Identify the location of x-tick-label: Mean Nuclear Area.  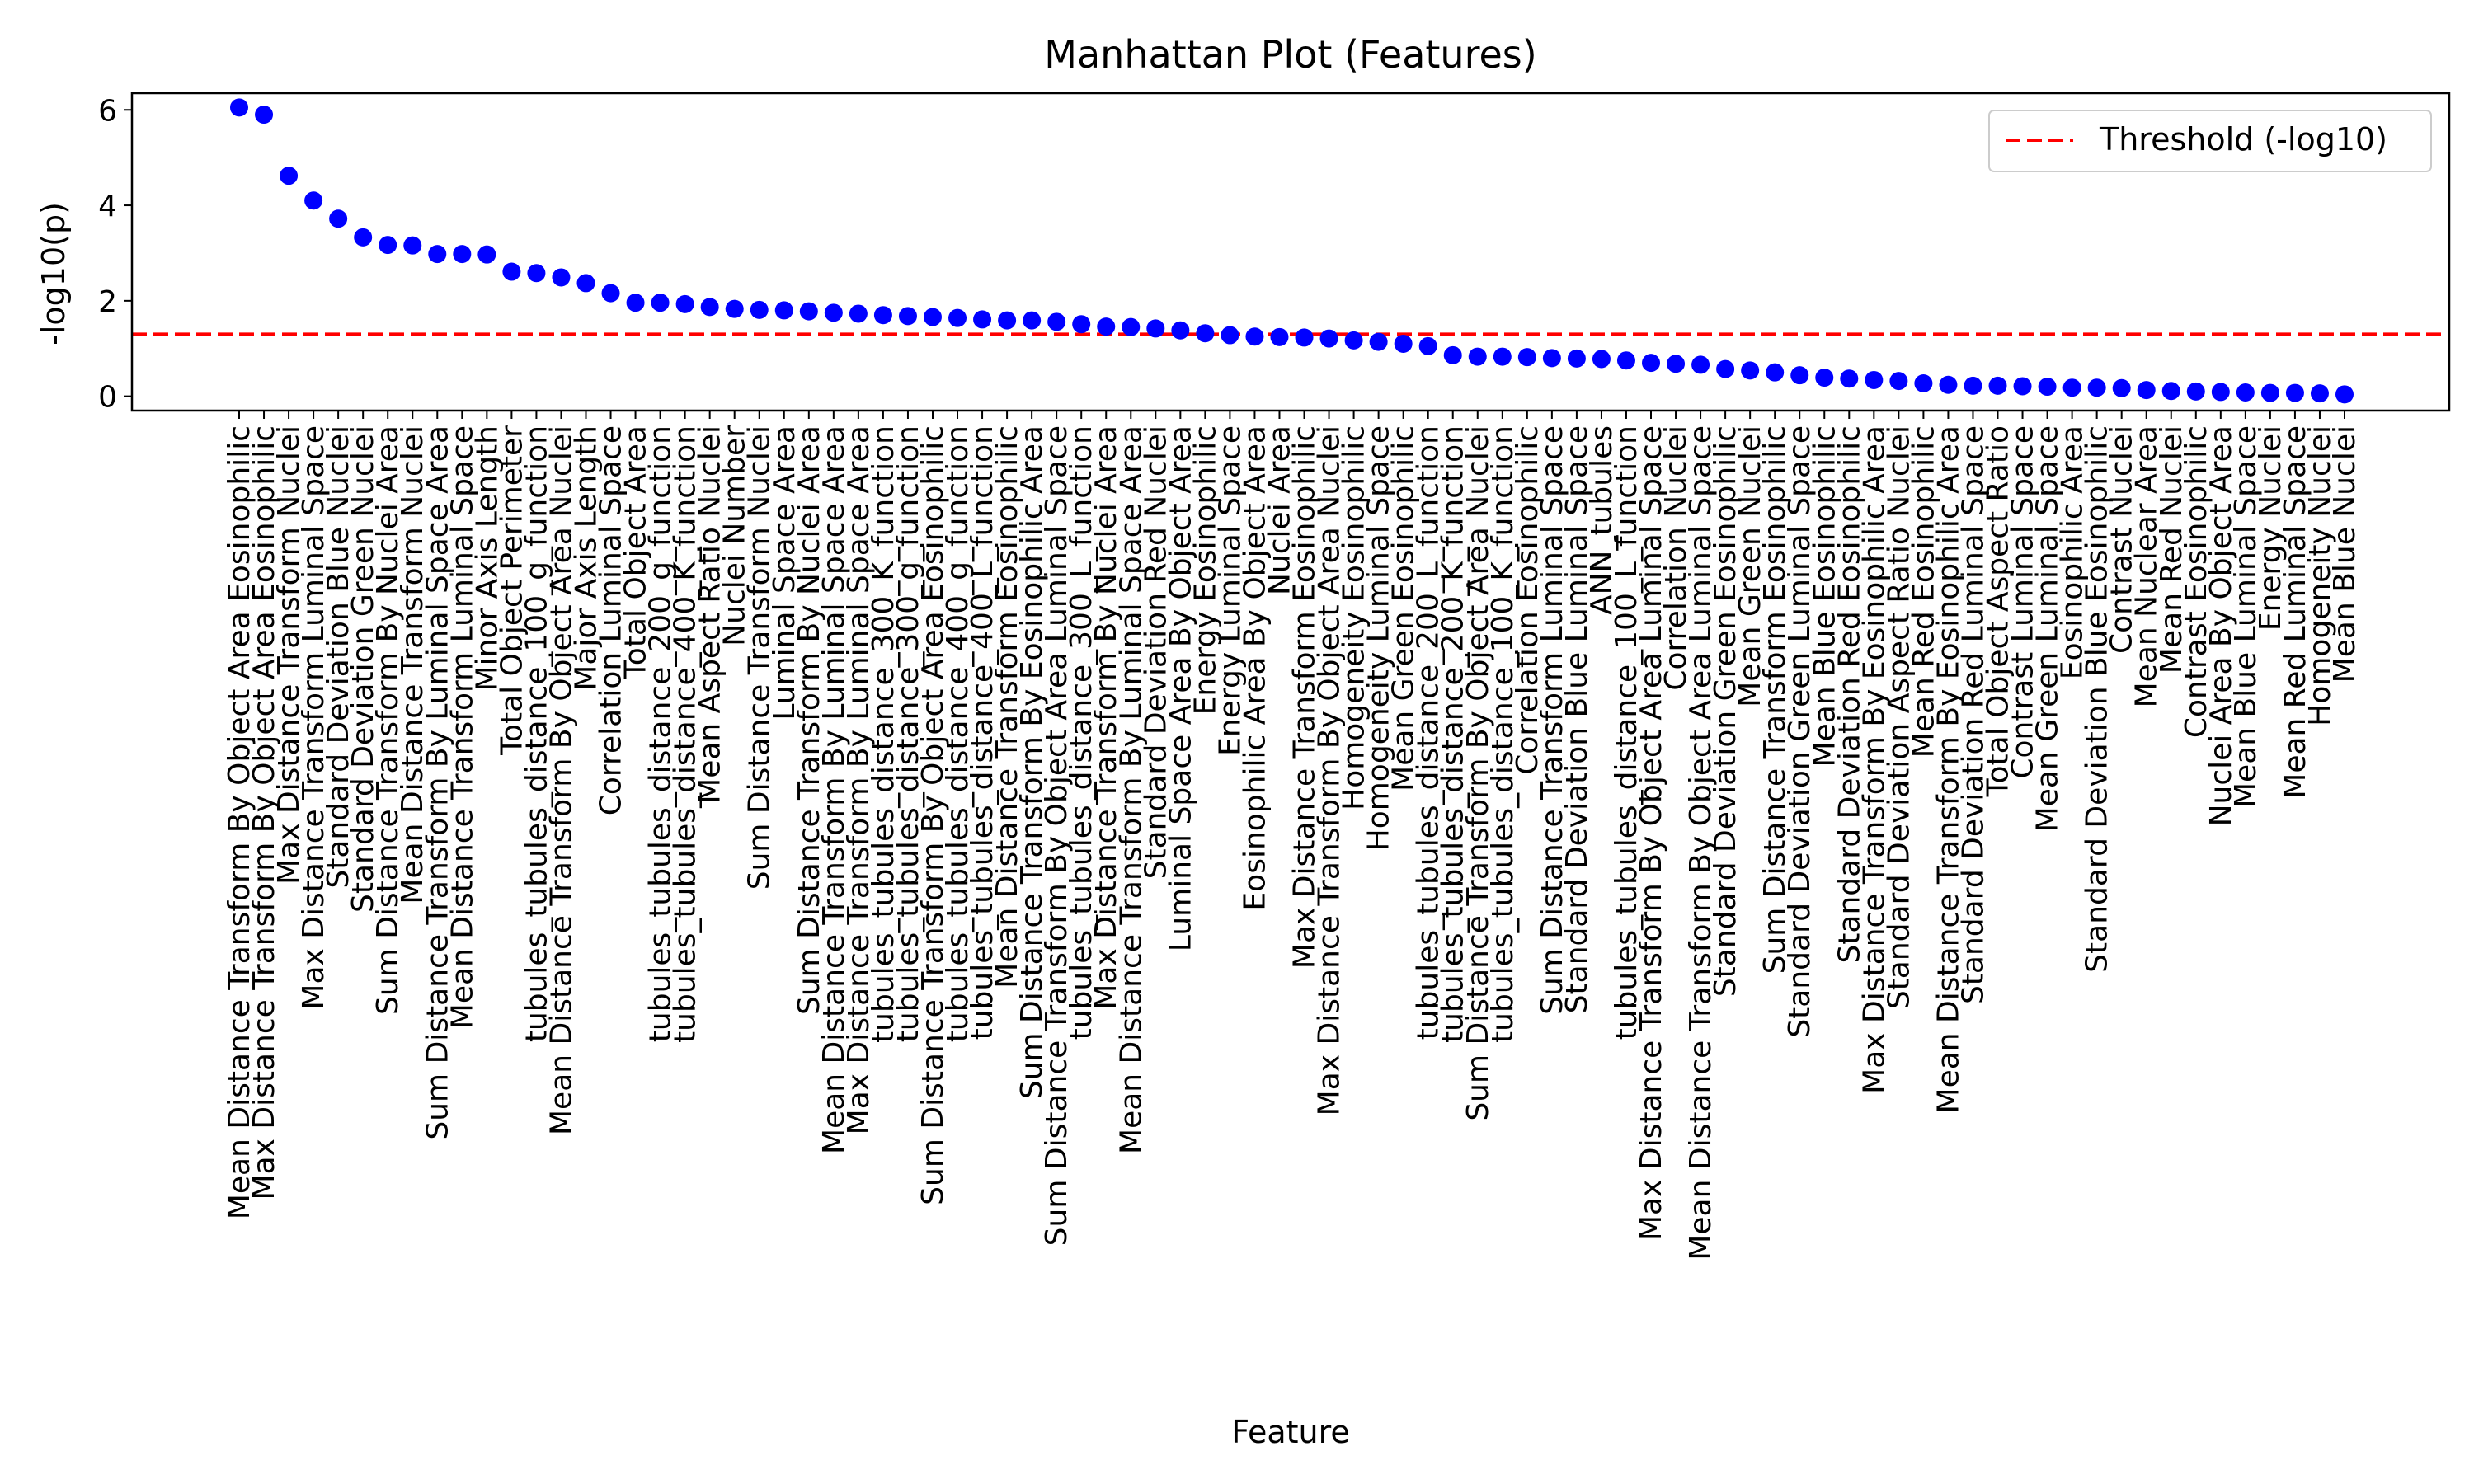
(2147, 566).